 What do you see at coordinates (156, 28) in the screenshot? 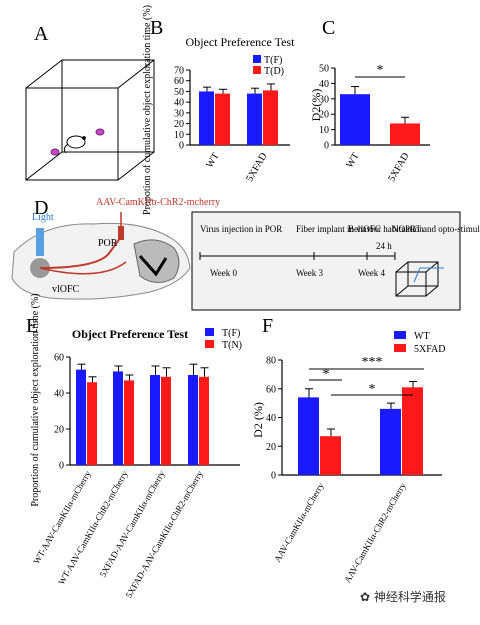
I see `panel-letter-b: B` at bounding box center [156, 28].